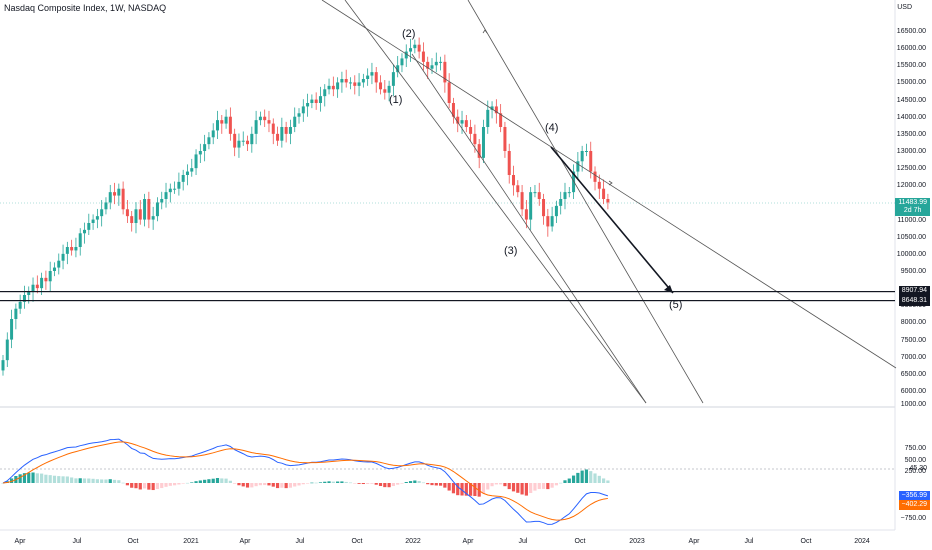 Image resolution: width=932 pixels, height=550 pixels. What do you see at coordinates (447, 292) in the screenshot?
I see `level-band-upper` at bounding box center [447, 292].